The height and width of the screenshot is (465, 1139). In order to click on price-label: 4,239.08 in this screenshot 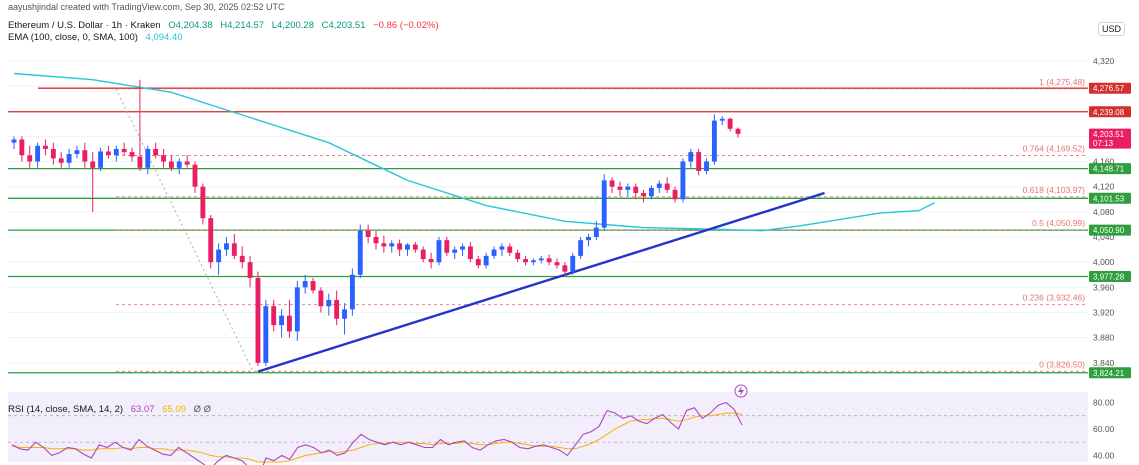, I will do `click(1110, 112)`.